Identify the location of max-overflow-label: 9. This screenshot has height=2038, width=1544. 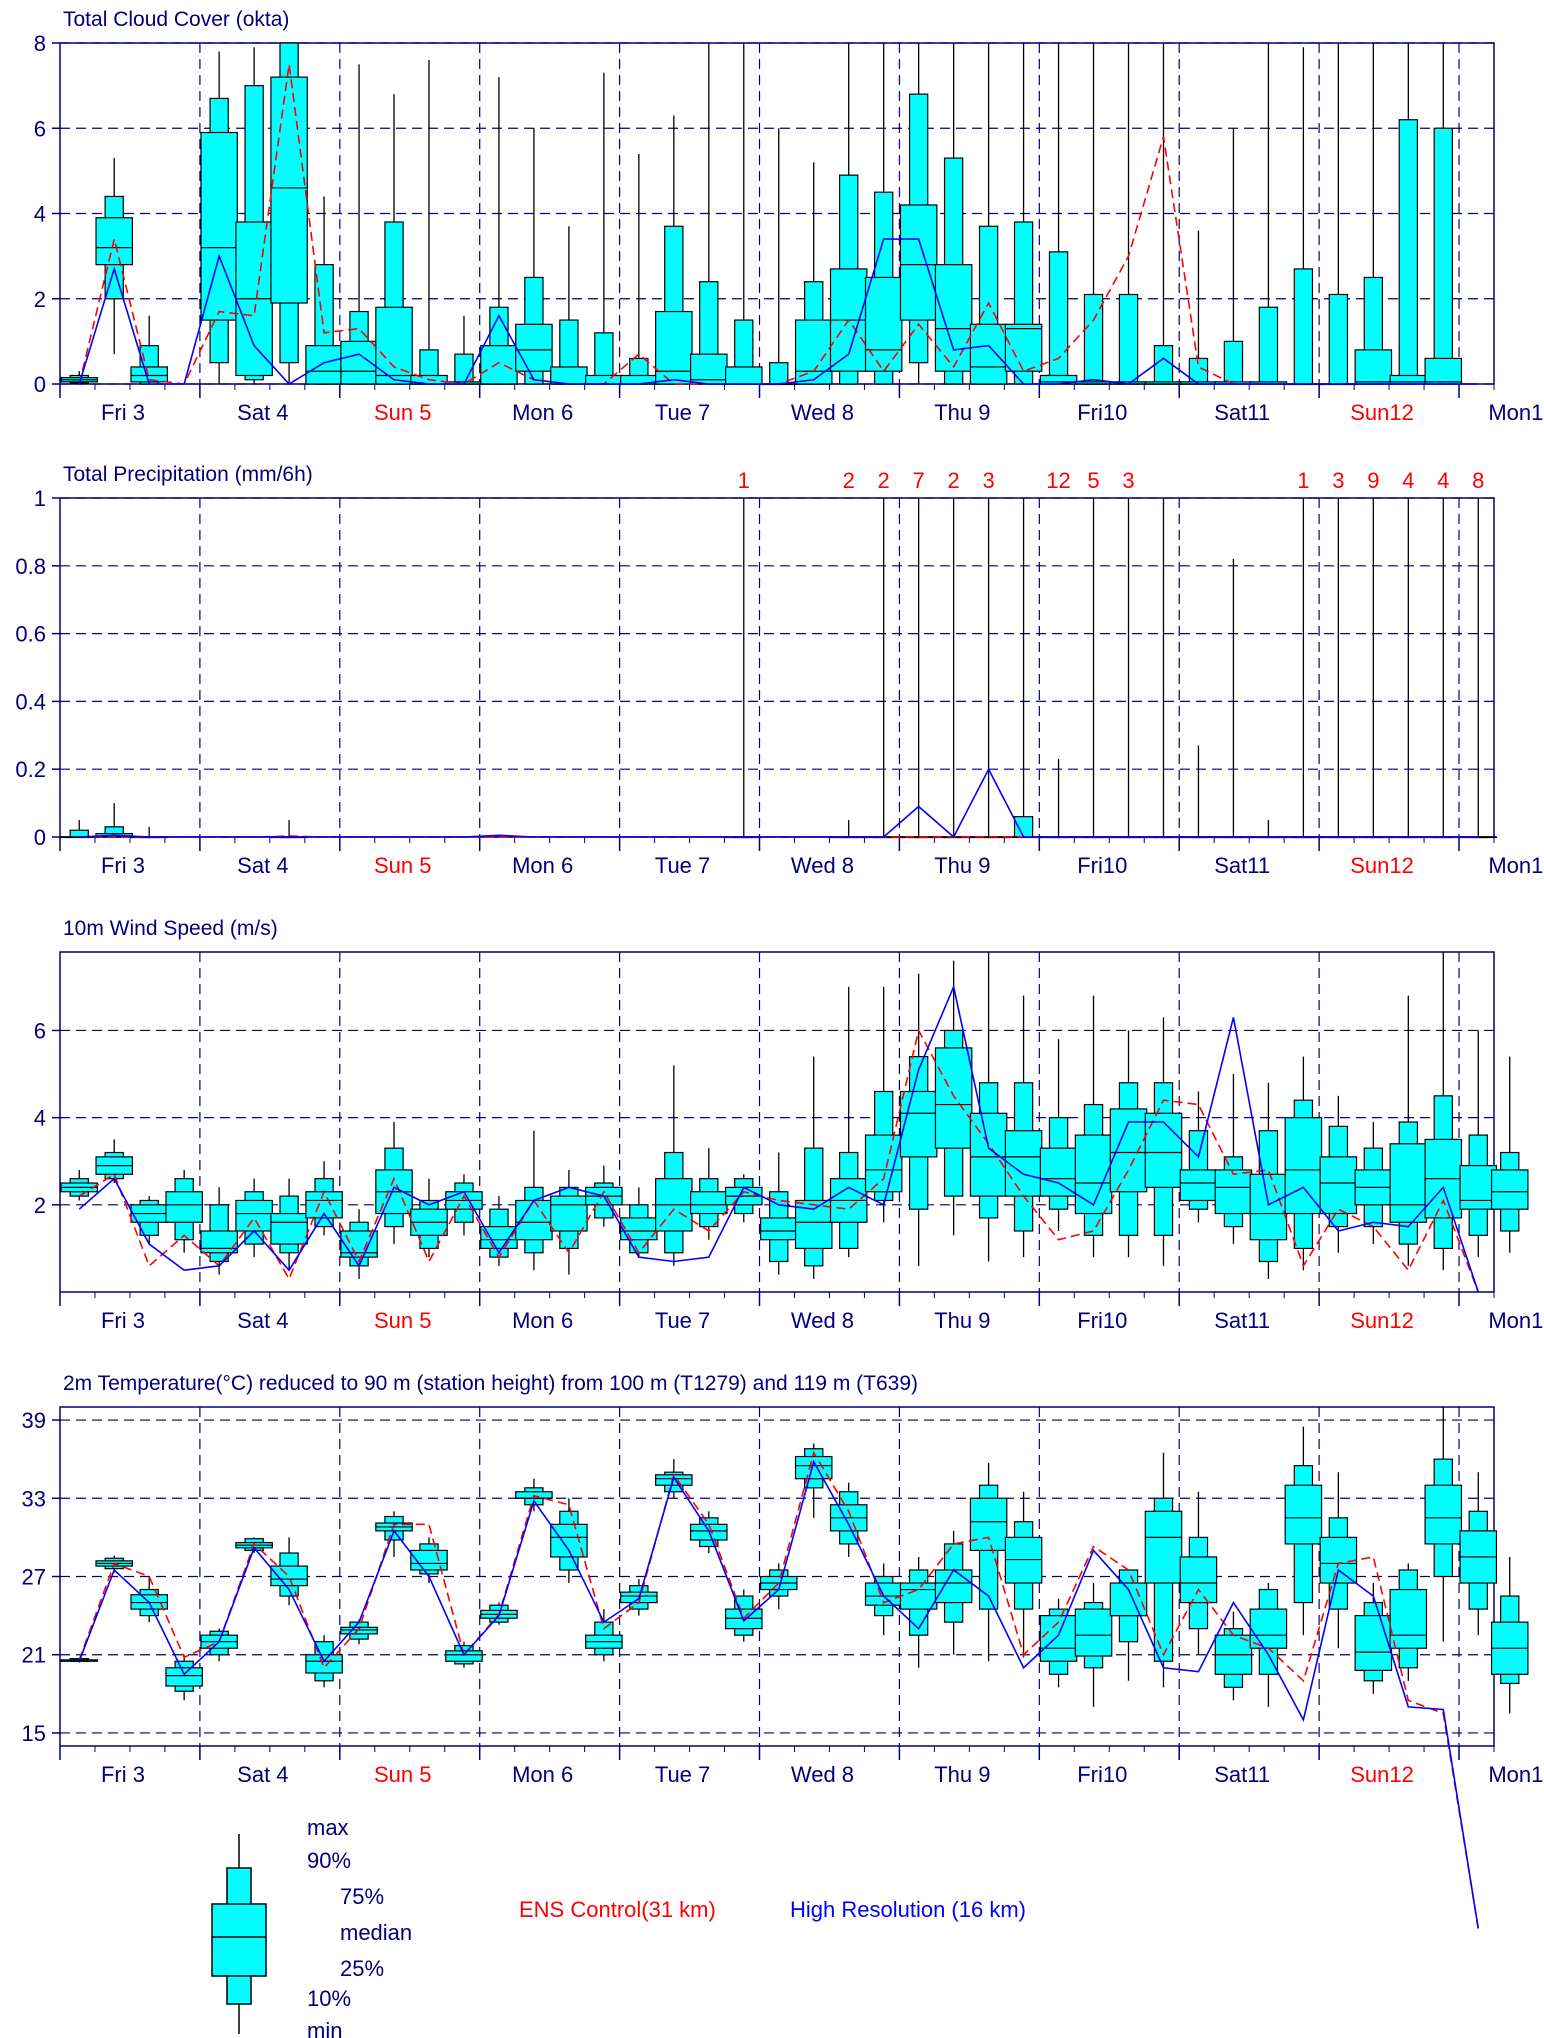
(1373, 480).